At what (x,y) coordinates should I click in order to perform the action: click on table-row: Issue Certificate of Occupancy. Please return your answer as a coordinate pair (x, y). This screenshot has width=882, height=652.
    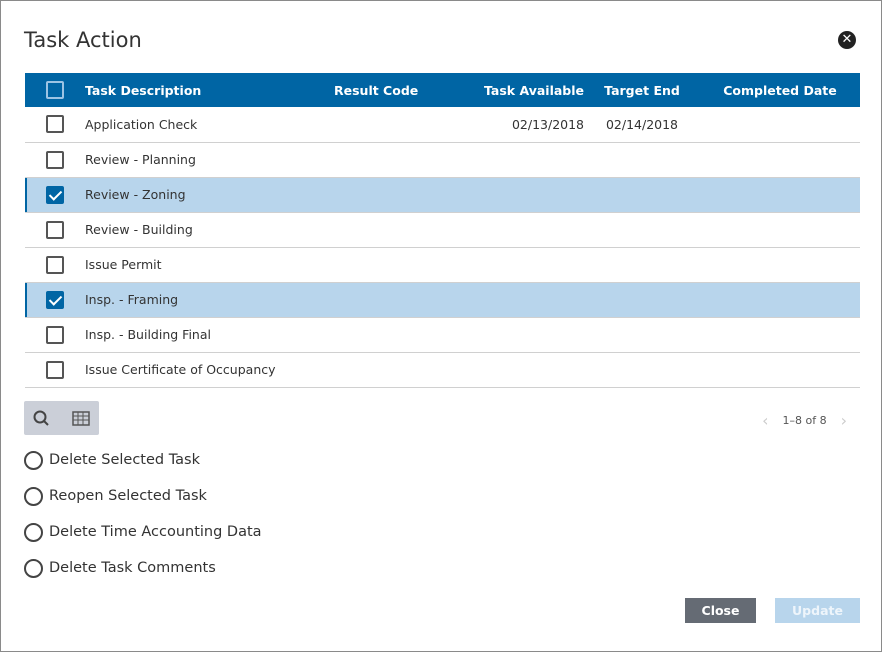
    Looking at the image, I should click on (442, 370).